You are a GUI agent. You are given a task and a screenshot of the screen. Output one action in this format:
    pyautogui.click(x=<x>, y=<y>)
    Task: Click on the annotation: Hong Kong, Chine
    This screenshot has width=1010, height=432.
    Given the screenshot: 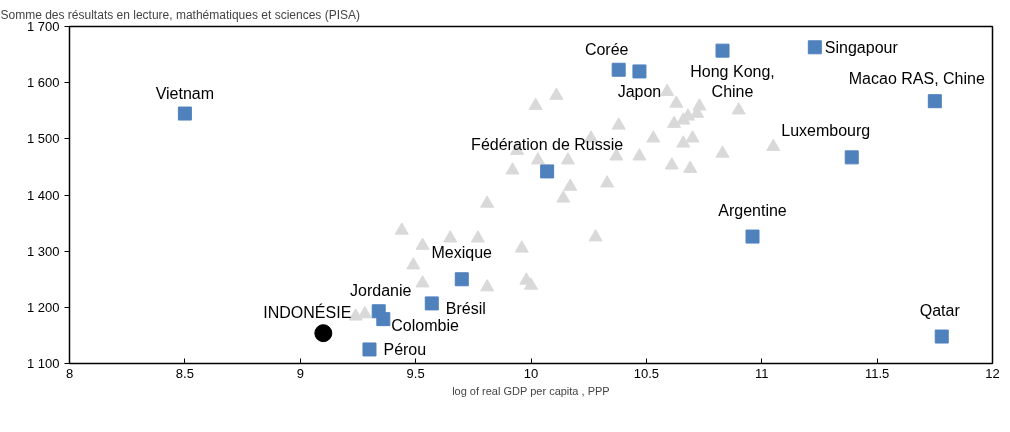 What is the action you would take?
    pyautogui.click(x=732, y=81)
    